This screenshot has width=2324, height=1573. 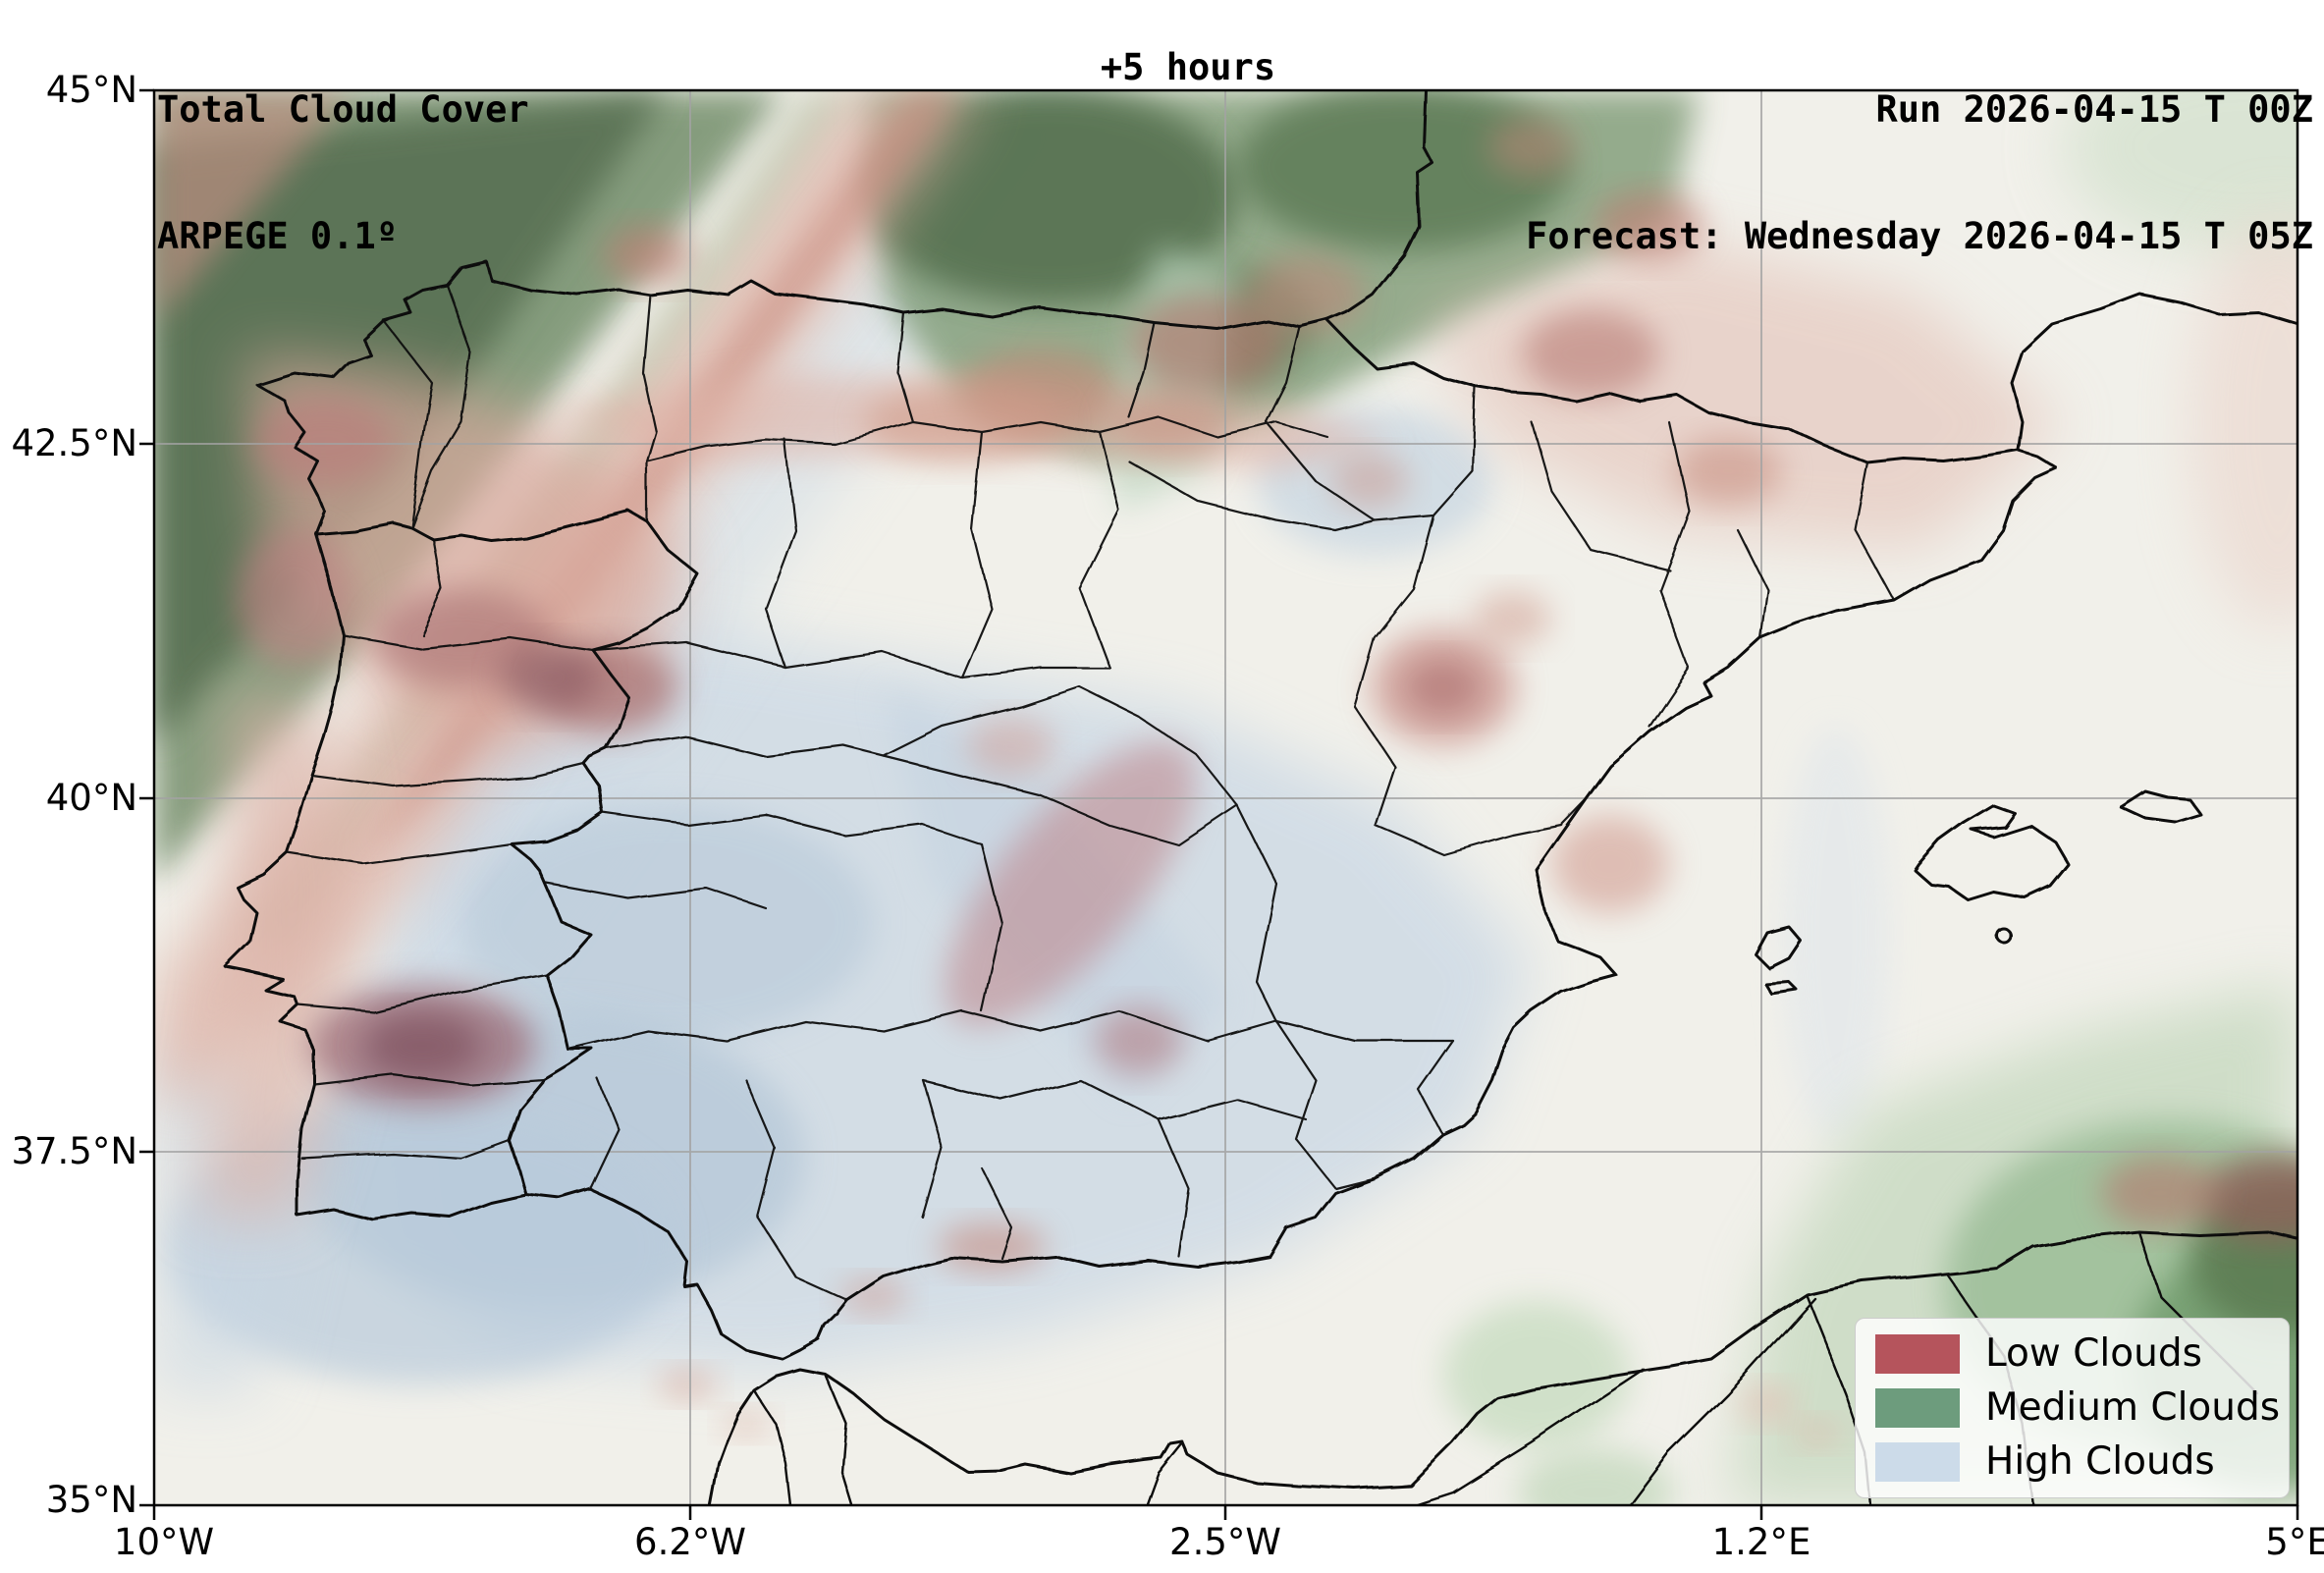 I want to click on xtick-10w: 10°W, so click(x=164, y=1542).